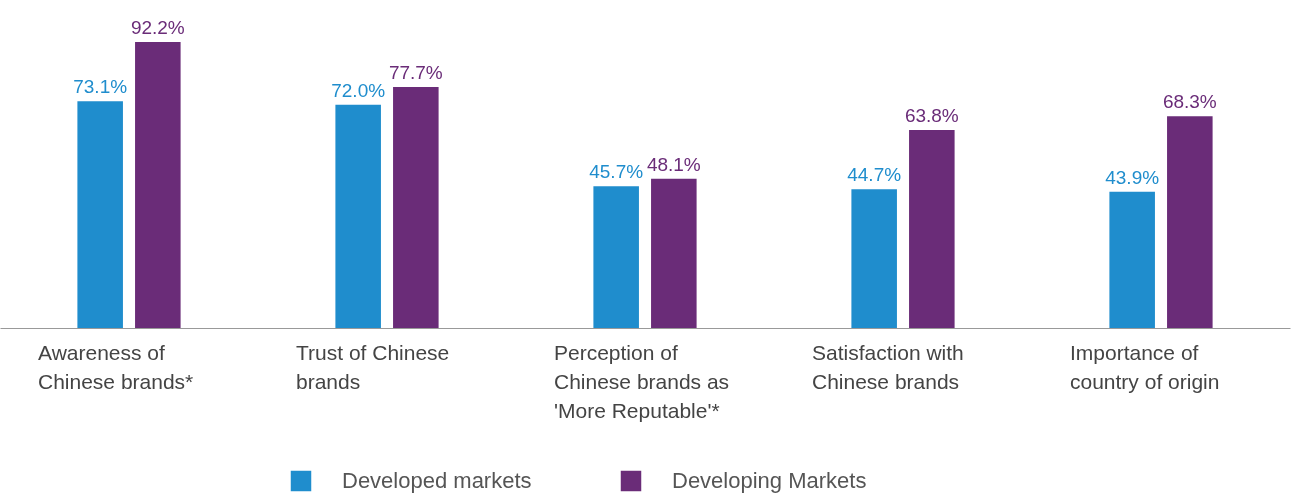  I want to click on data-label: 68.3%, so click(1189, 102).